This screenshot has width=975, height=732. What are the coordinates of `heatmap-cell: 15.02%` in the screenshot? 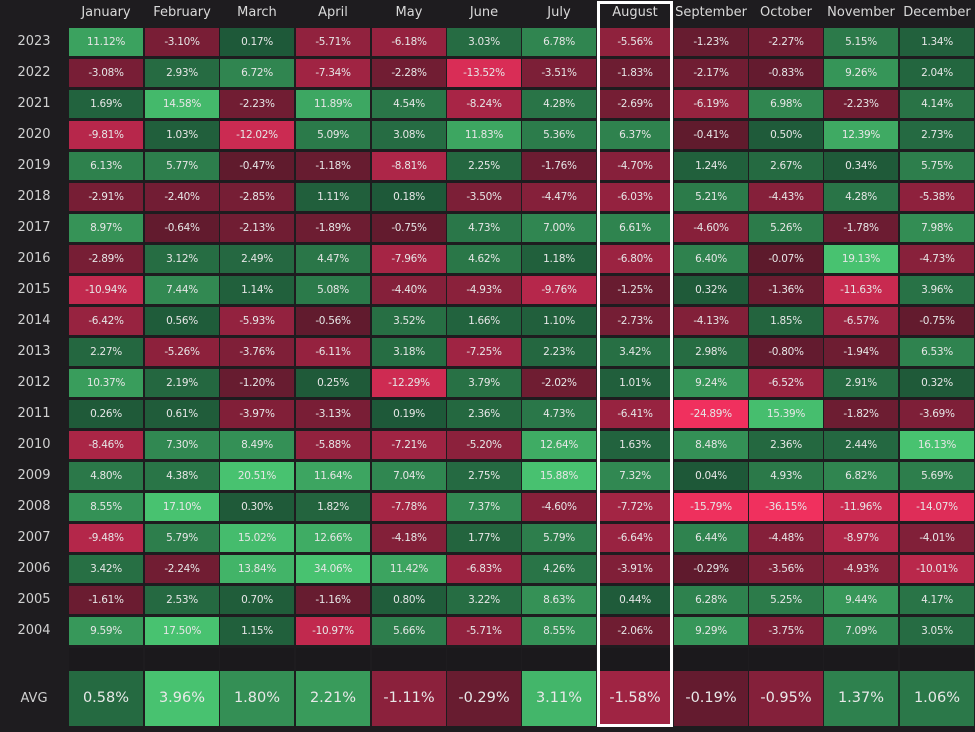 It's located at (257, 538).